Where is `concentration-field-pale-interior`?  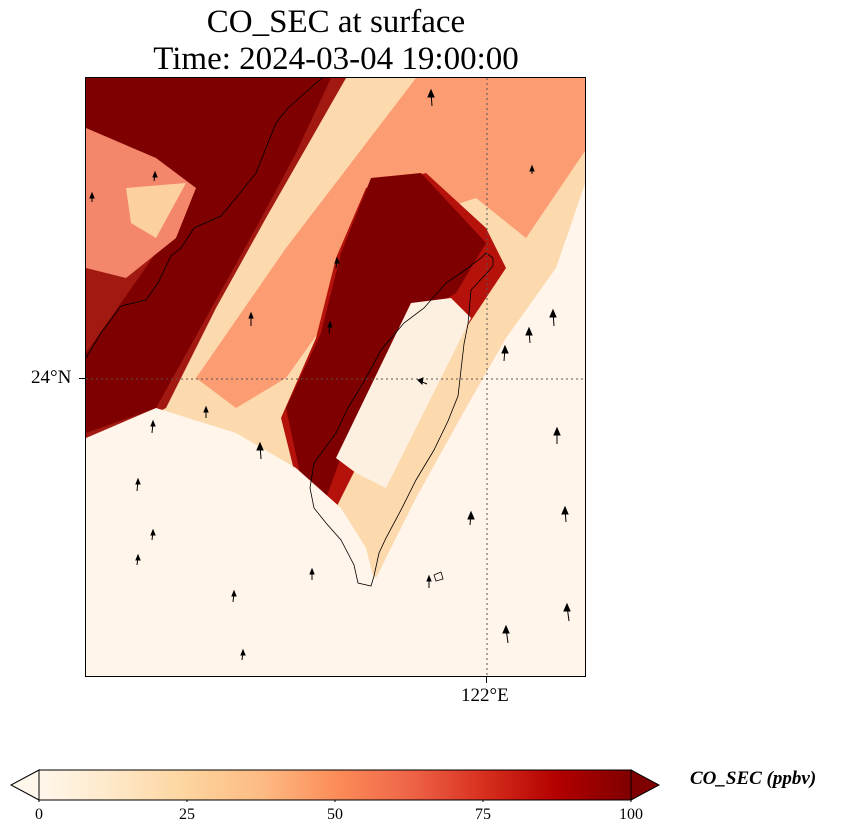
concentration-field-pale-interior is located at coordinates (403, 393).